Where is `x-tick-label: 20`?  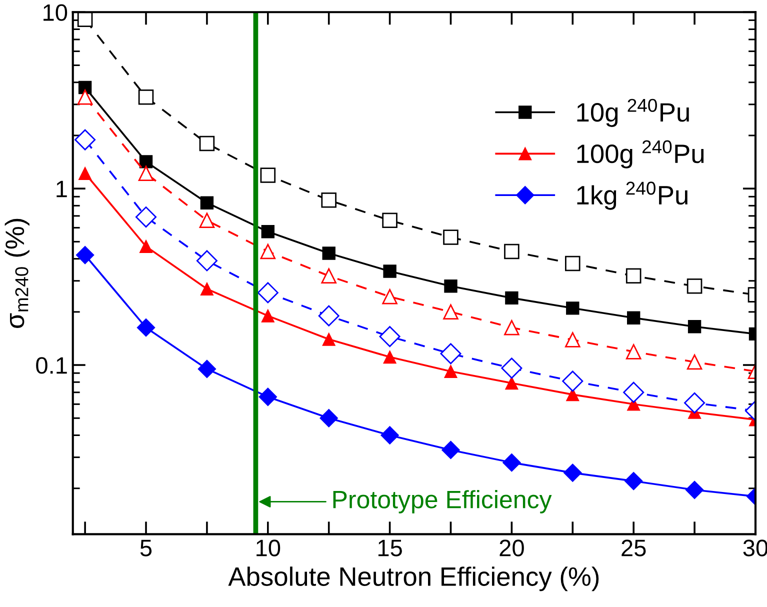
x-tick-label: 20 is located at coordinates (512, 548).